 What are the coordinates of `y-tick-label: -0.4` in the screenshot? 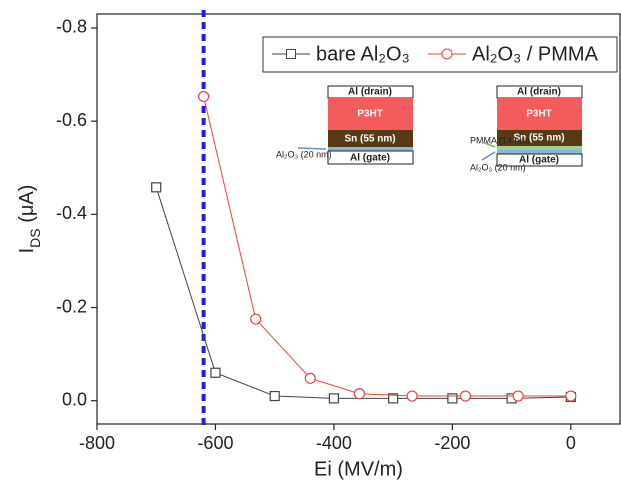 It's located at (71, 213).